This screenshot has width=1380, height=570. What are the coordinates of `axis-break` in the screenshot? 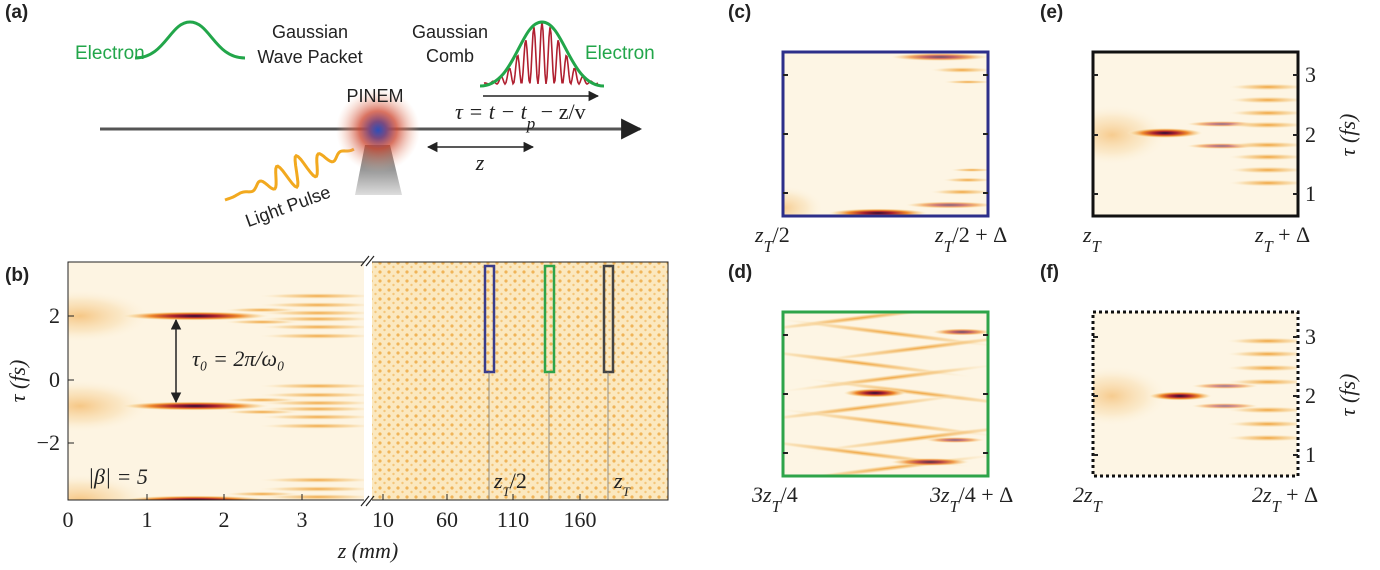 It's located at (368, 381).